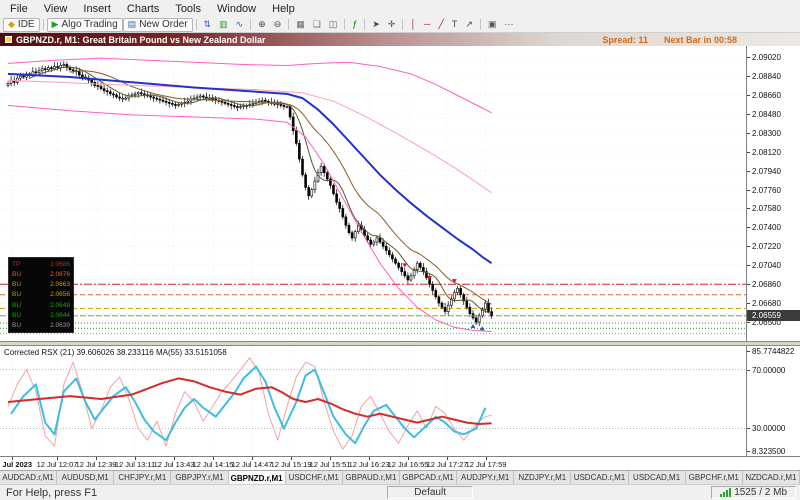  Describe the element at coordinates (657, 477) in the screenshot. I see `symbol-tab-usdcad-m1: USDCAD,M1` at that location.